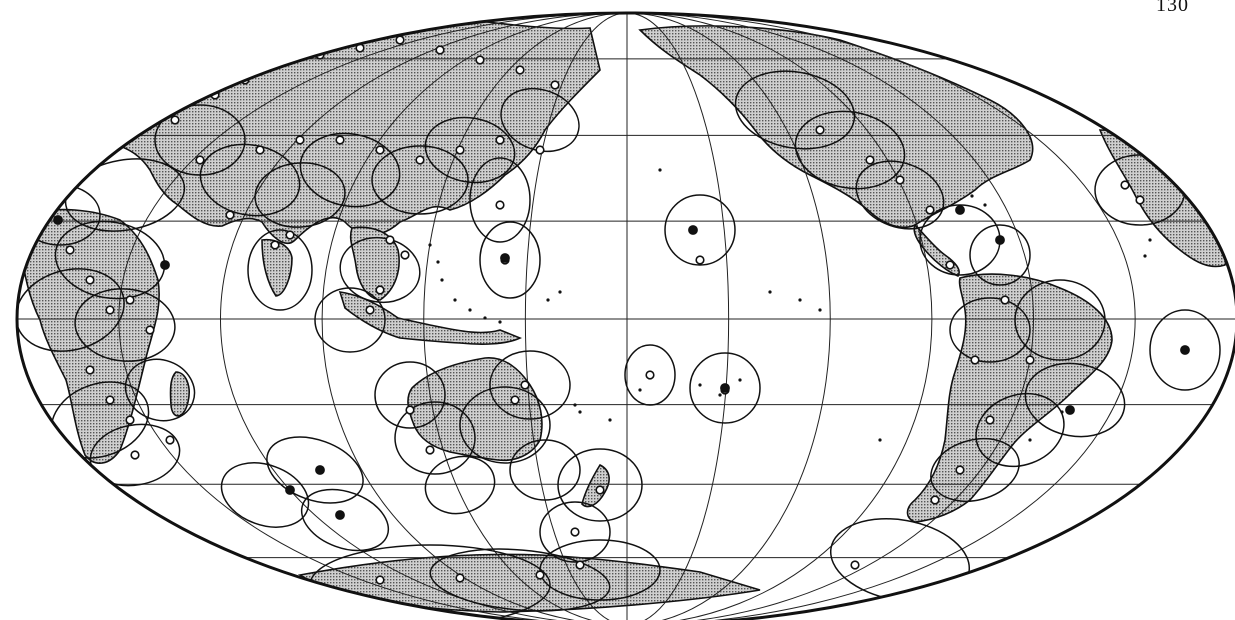 Image resolution: width=1235 pixels, height=620 pixels. What do you see at coordinates (430, 318) in the screenshot?
I see `landmass-indonesia` at bounding box center [430, 318].